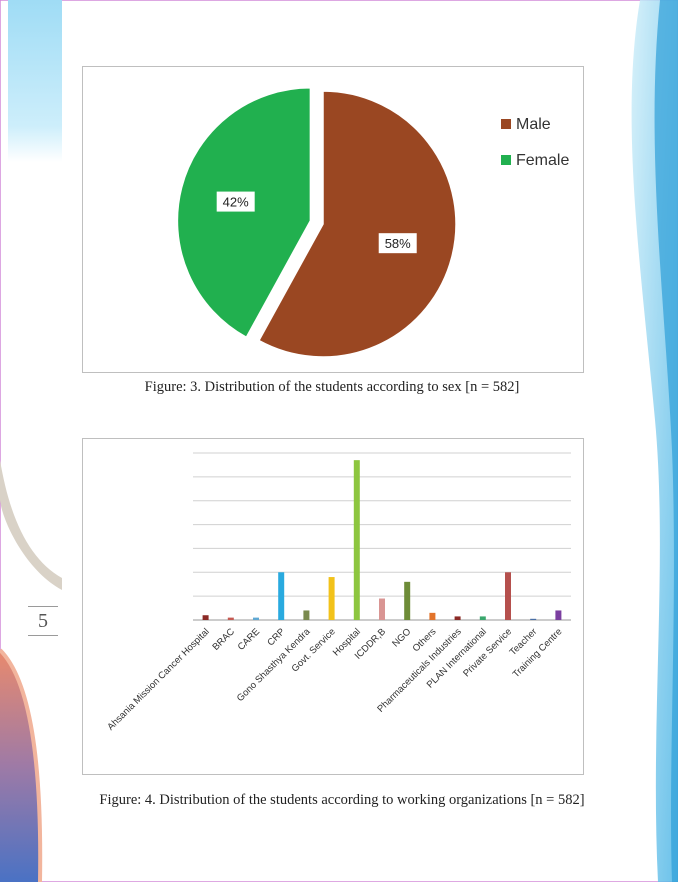 This screenshot has width=678, height=882. What do you see at coordinates (506, 124) in the screenshot?
I see `legend-swatch-male` at bounding box center [506, 124].